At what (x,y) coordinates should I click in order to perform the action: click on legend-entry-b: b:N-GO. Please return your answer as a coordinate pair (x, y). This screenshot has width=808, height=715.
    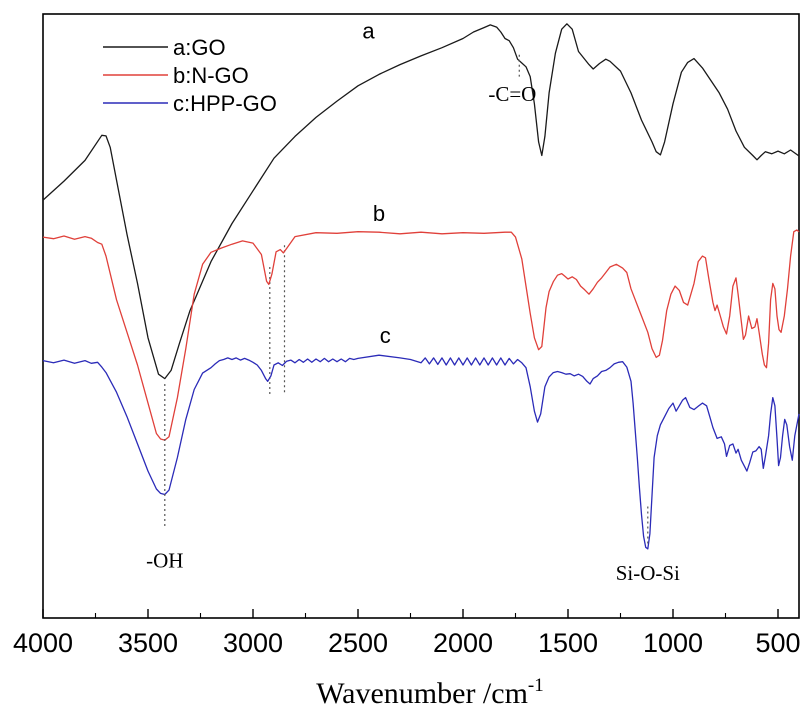
    Looking at the image, I should click on (211, 75).